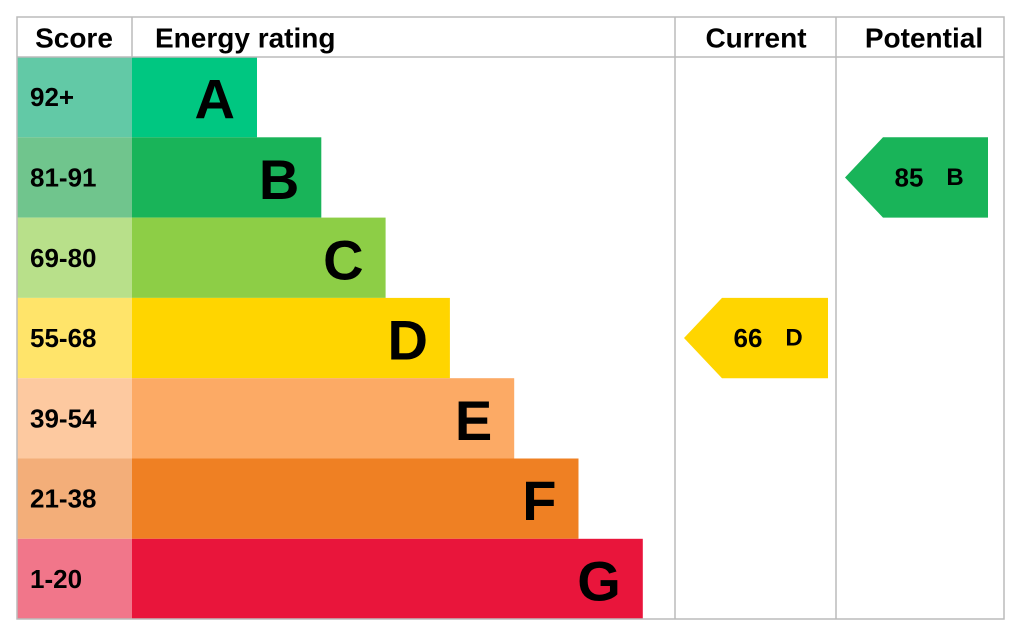  I want to click on current-band: D, so click(793, 338).